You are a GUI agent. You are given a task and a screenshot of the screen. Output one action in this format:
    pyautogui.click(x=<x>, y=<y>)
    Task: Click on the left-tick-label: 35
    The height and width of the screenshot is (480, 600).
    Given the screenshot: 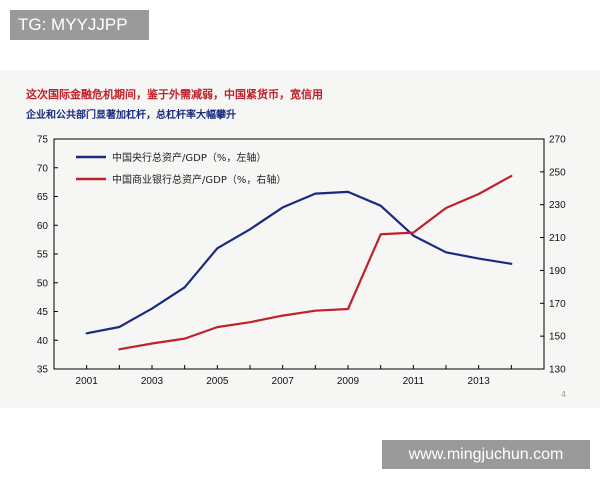 What is the action you would take?
    pyautogui.click(x=43, y=370)
    